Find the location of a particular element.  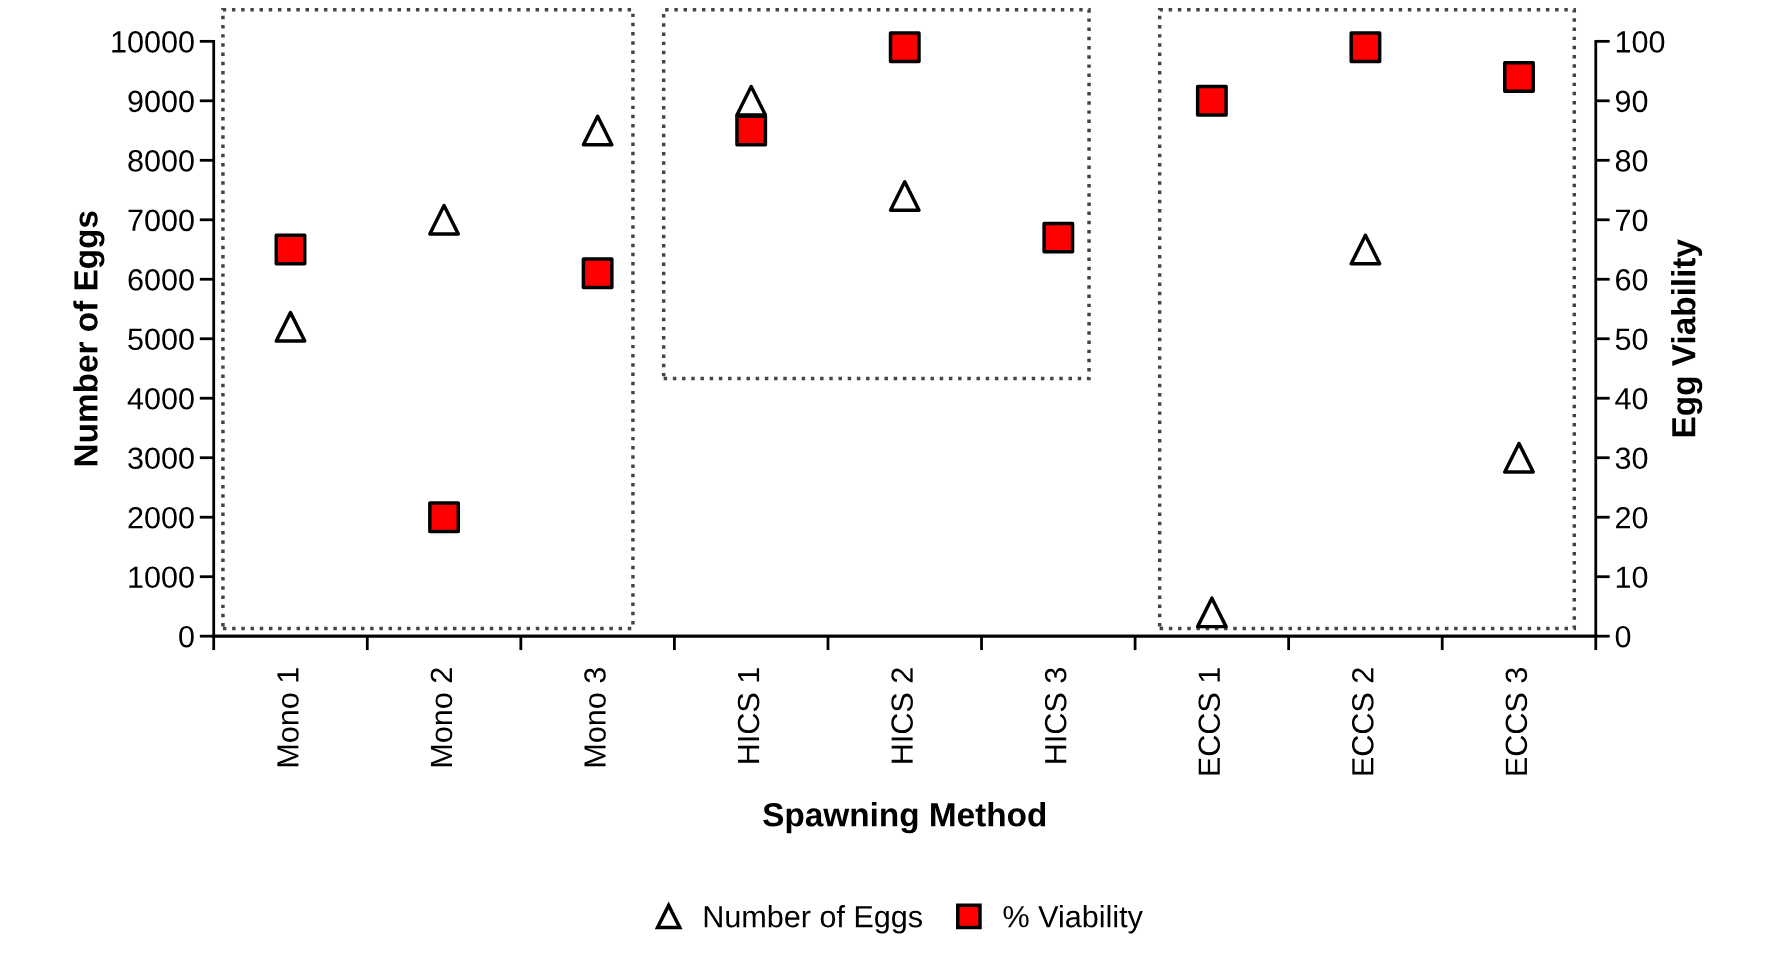

y2-tick-label: 60 is located at coordinates (1632, 280).